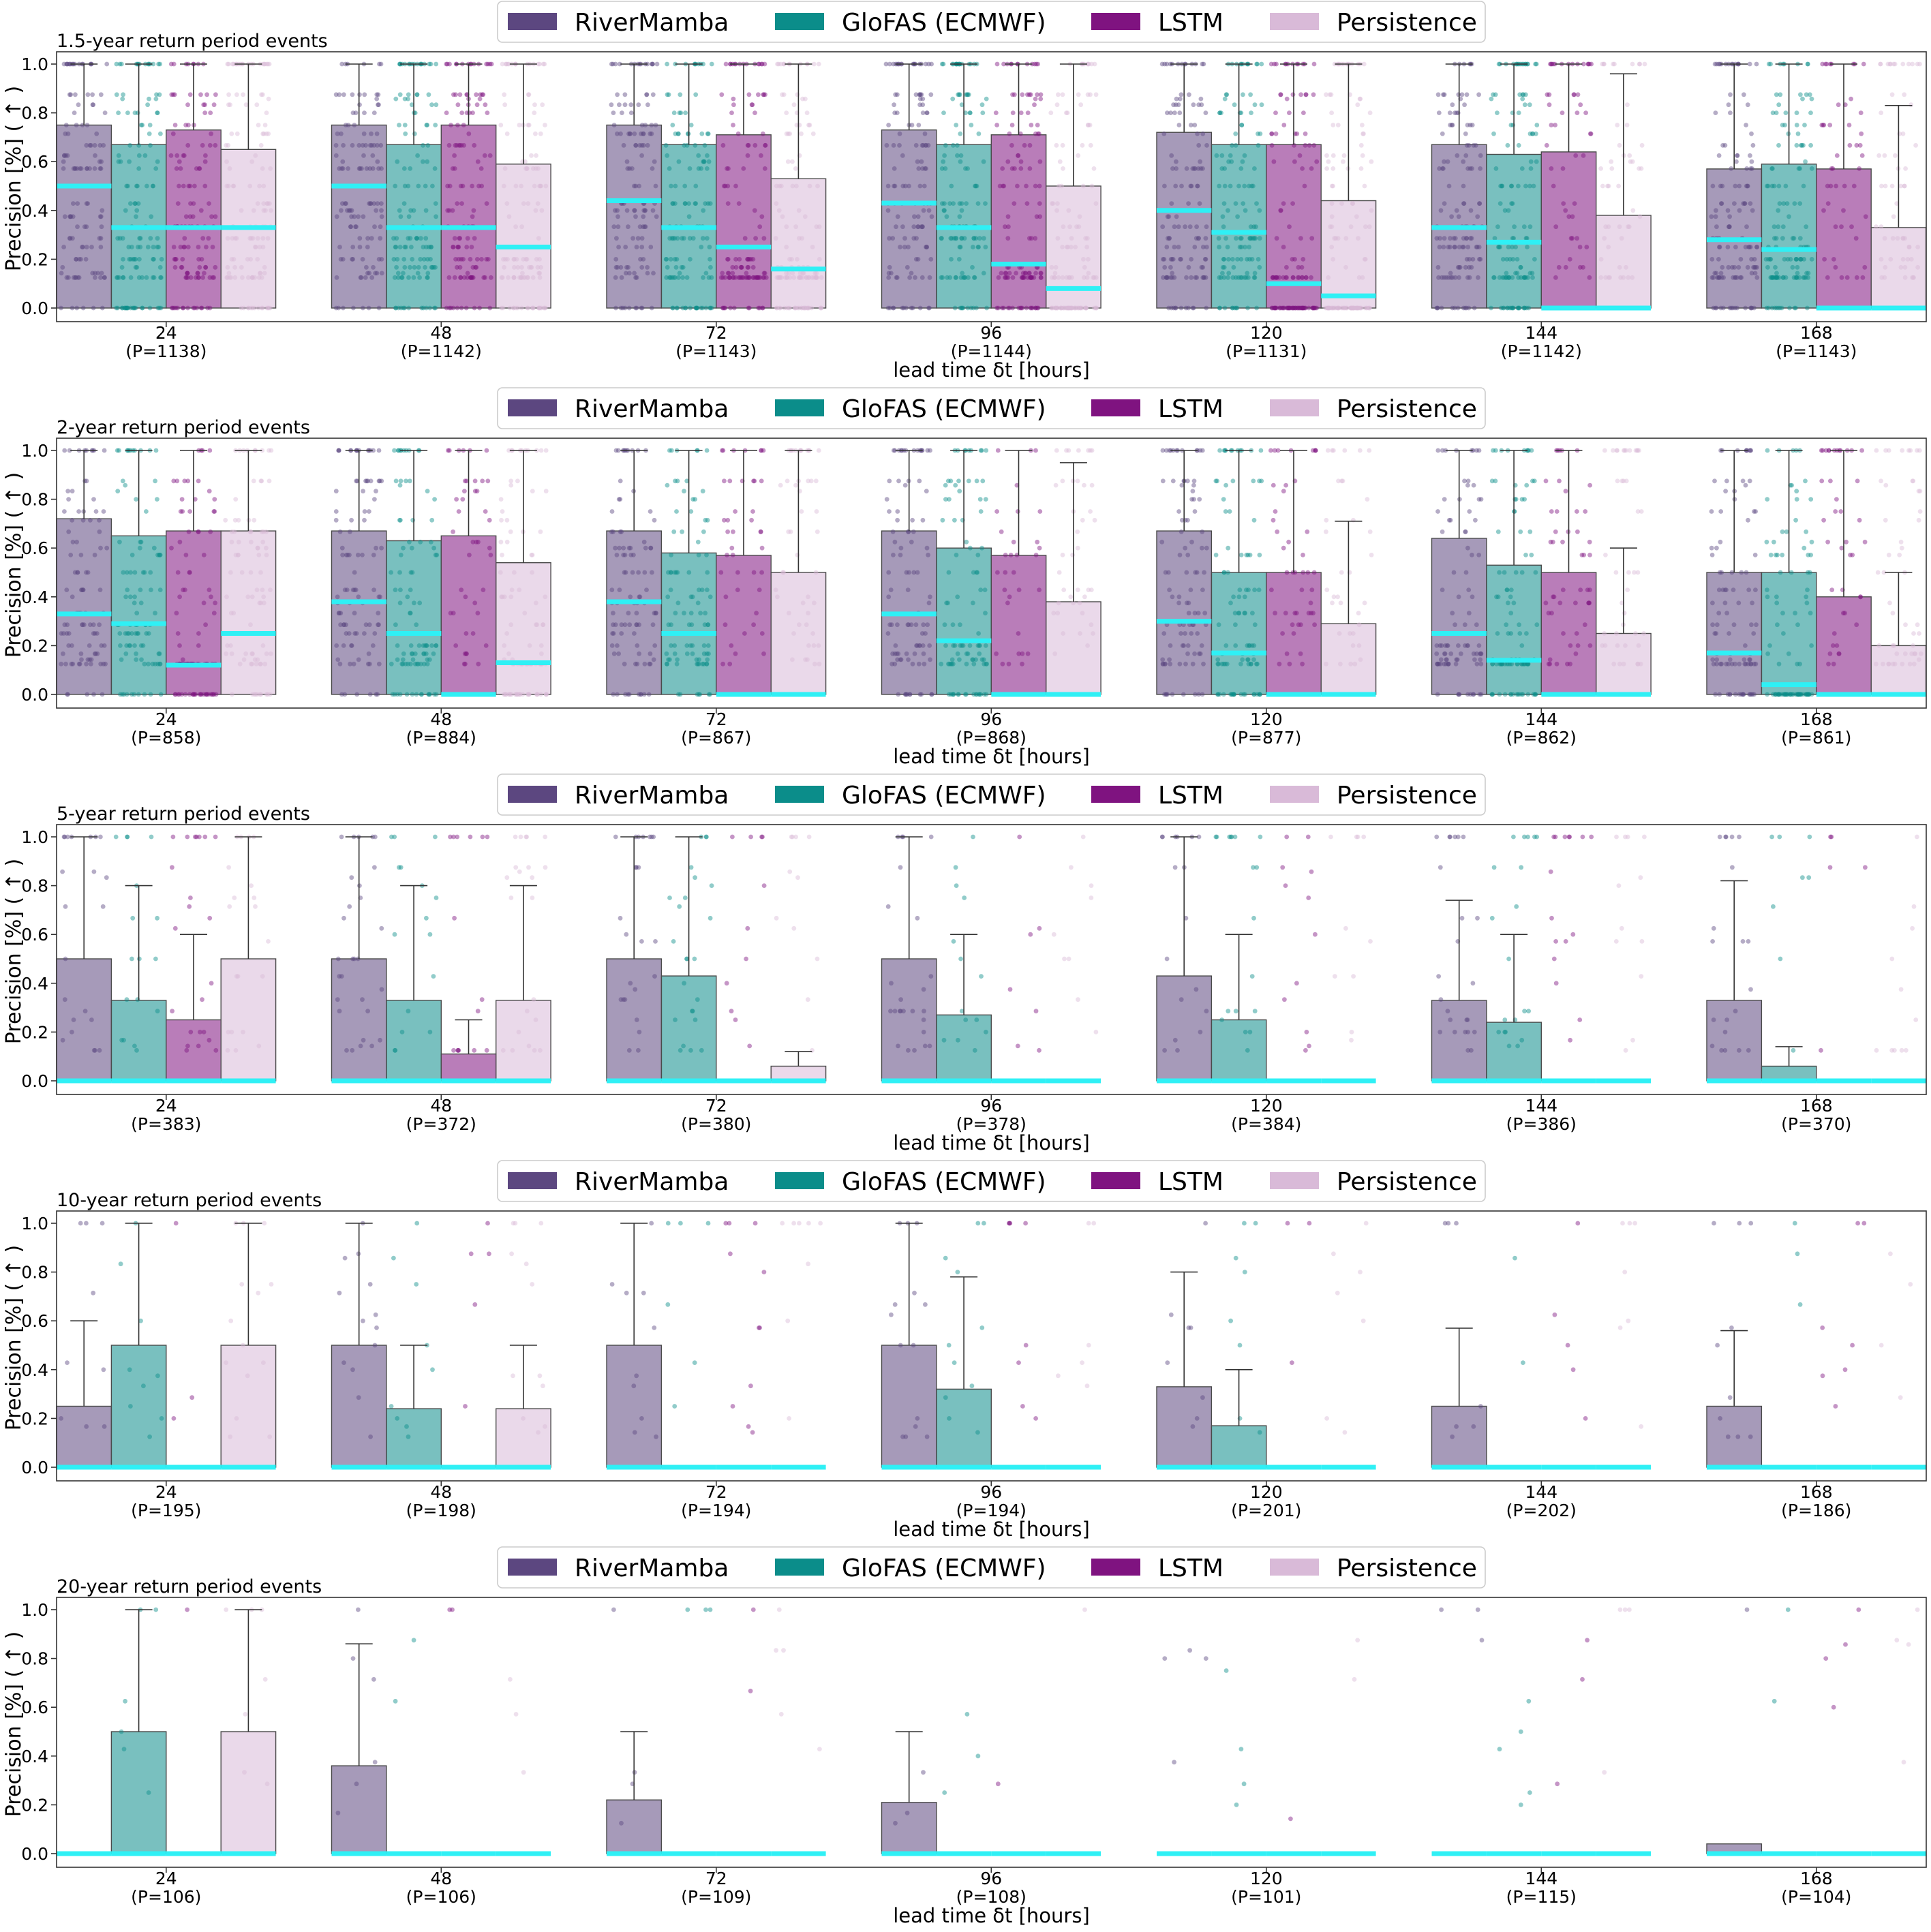  Describe the element at coordinates (523, 236) in the screenshot. I see `bar-persistence` at that location.